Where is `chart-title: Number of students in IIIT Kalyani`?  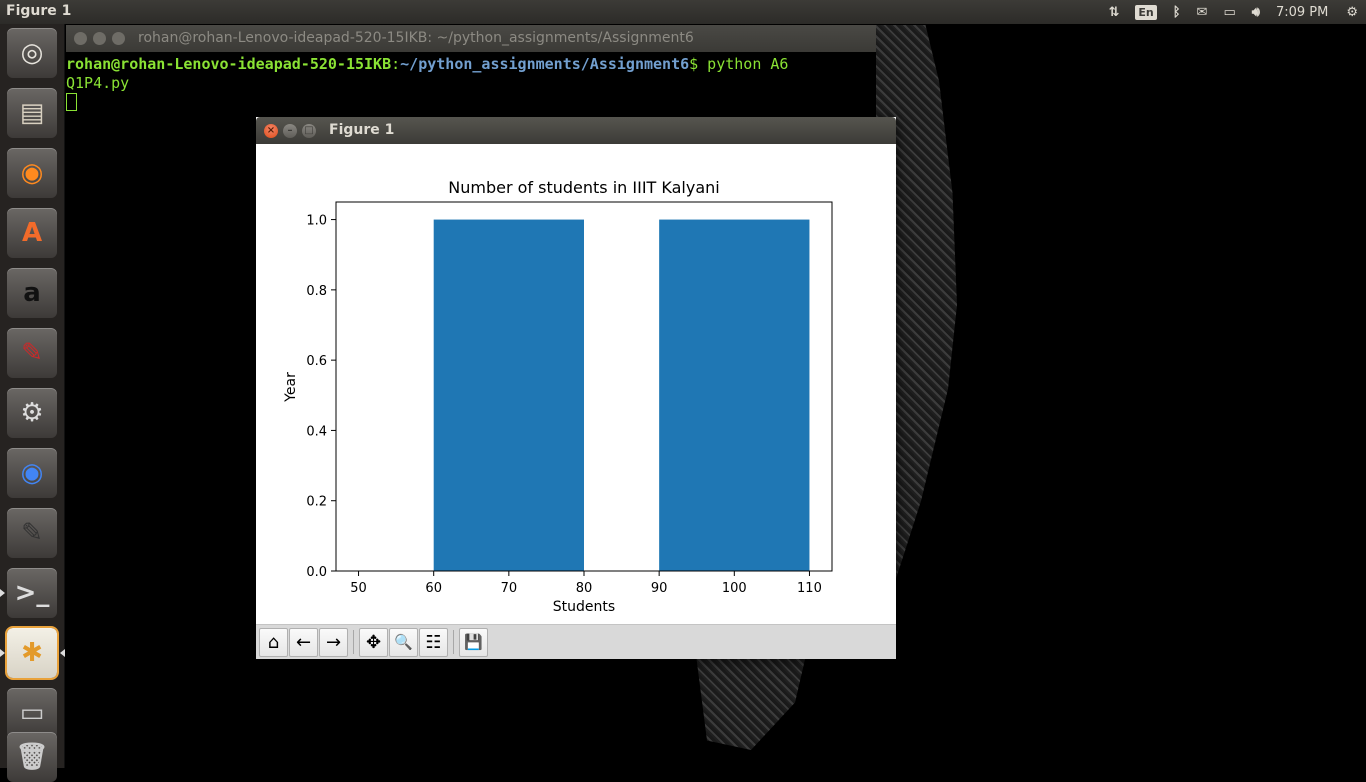
chart-title: Number of students in IIIT Kalyani is located at coordinates (583, 187).